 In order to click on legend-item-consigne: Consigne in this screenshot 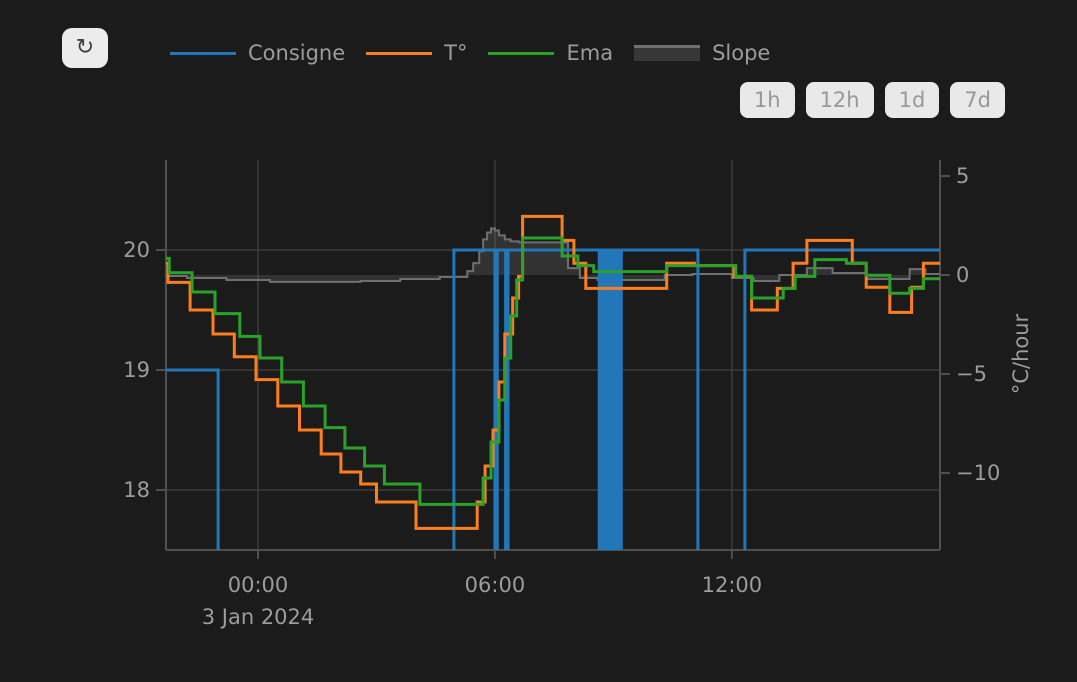, I will do `click(257, 53)`.